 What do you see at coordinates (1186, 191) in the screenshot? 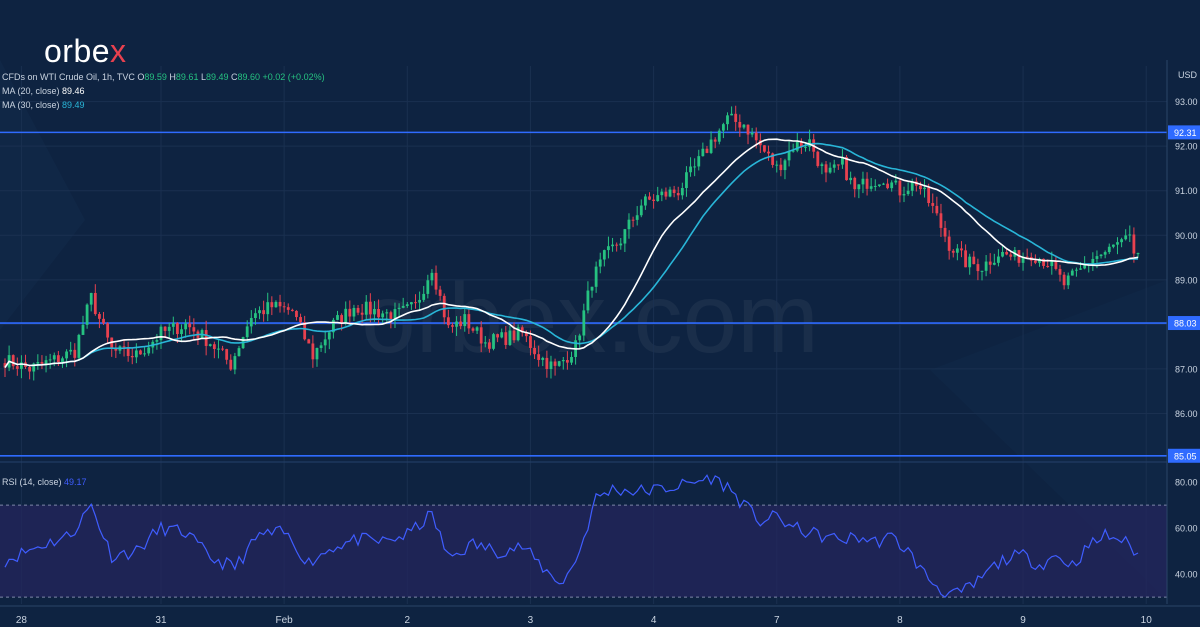
I see `y-tick-label: 91.00` at bounding box center [1186, 191].